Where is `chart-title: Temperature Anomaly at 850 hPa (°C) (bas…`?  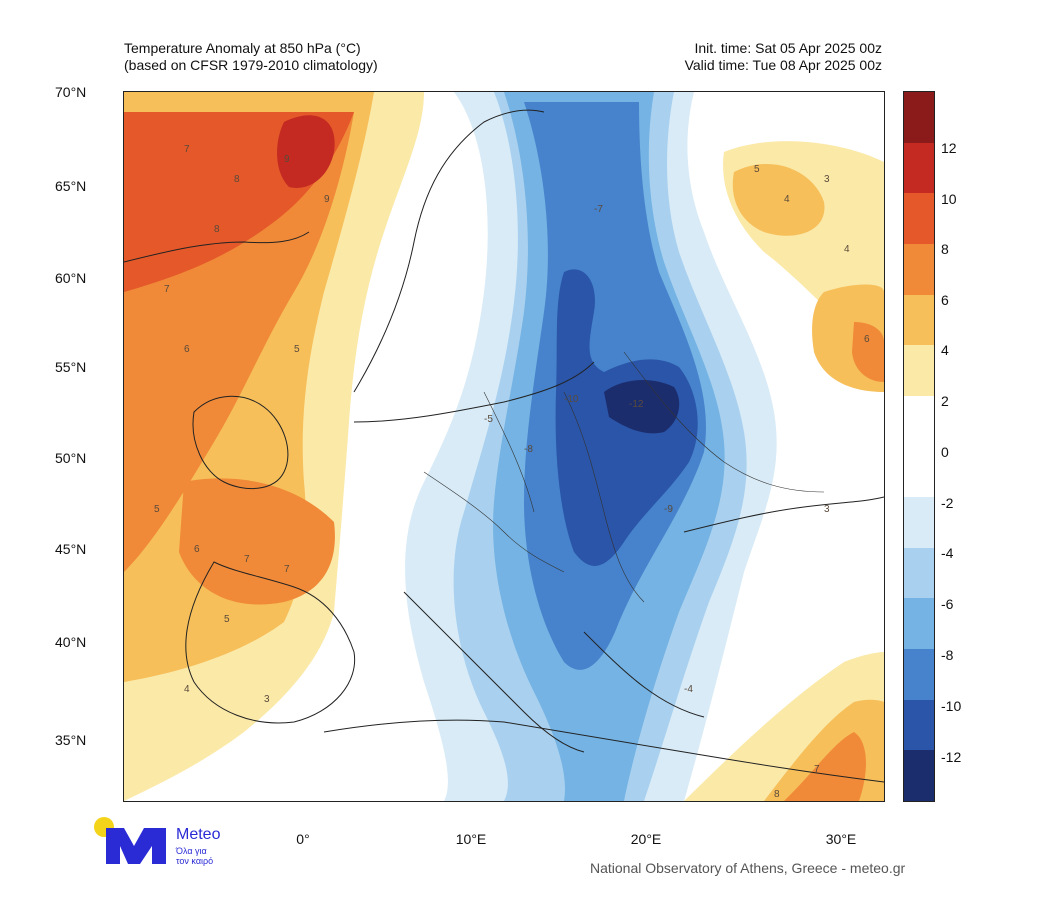
chart-title: Temperature Anomaly at 850 hPa (°C) (bas… is located at coordinates (251, 57).